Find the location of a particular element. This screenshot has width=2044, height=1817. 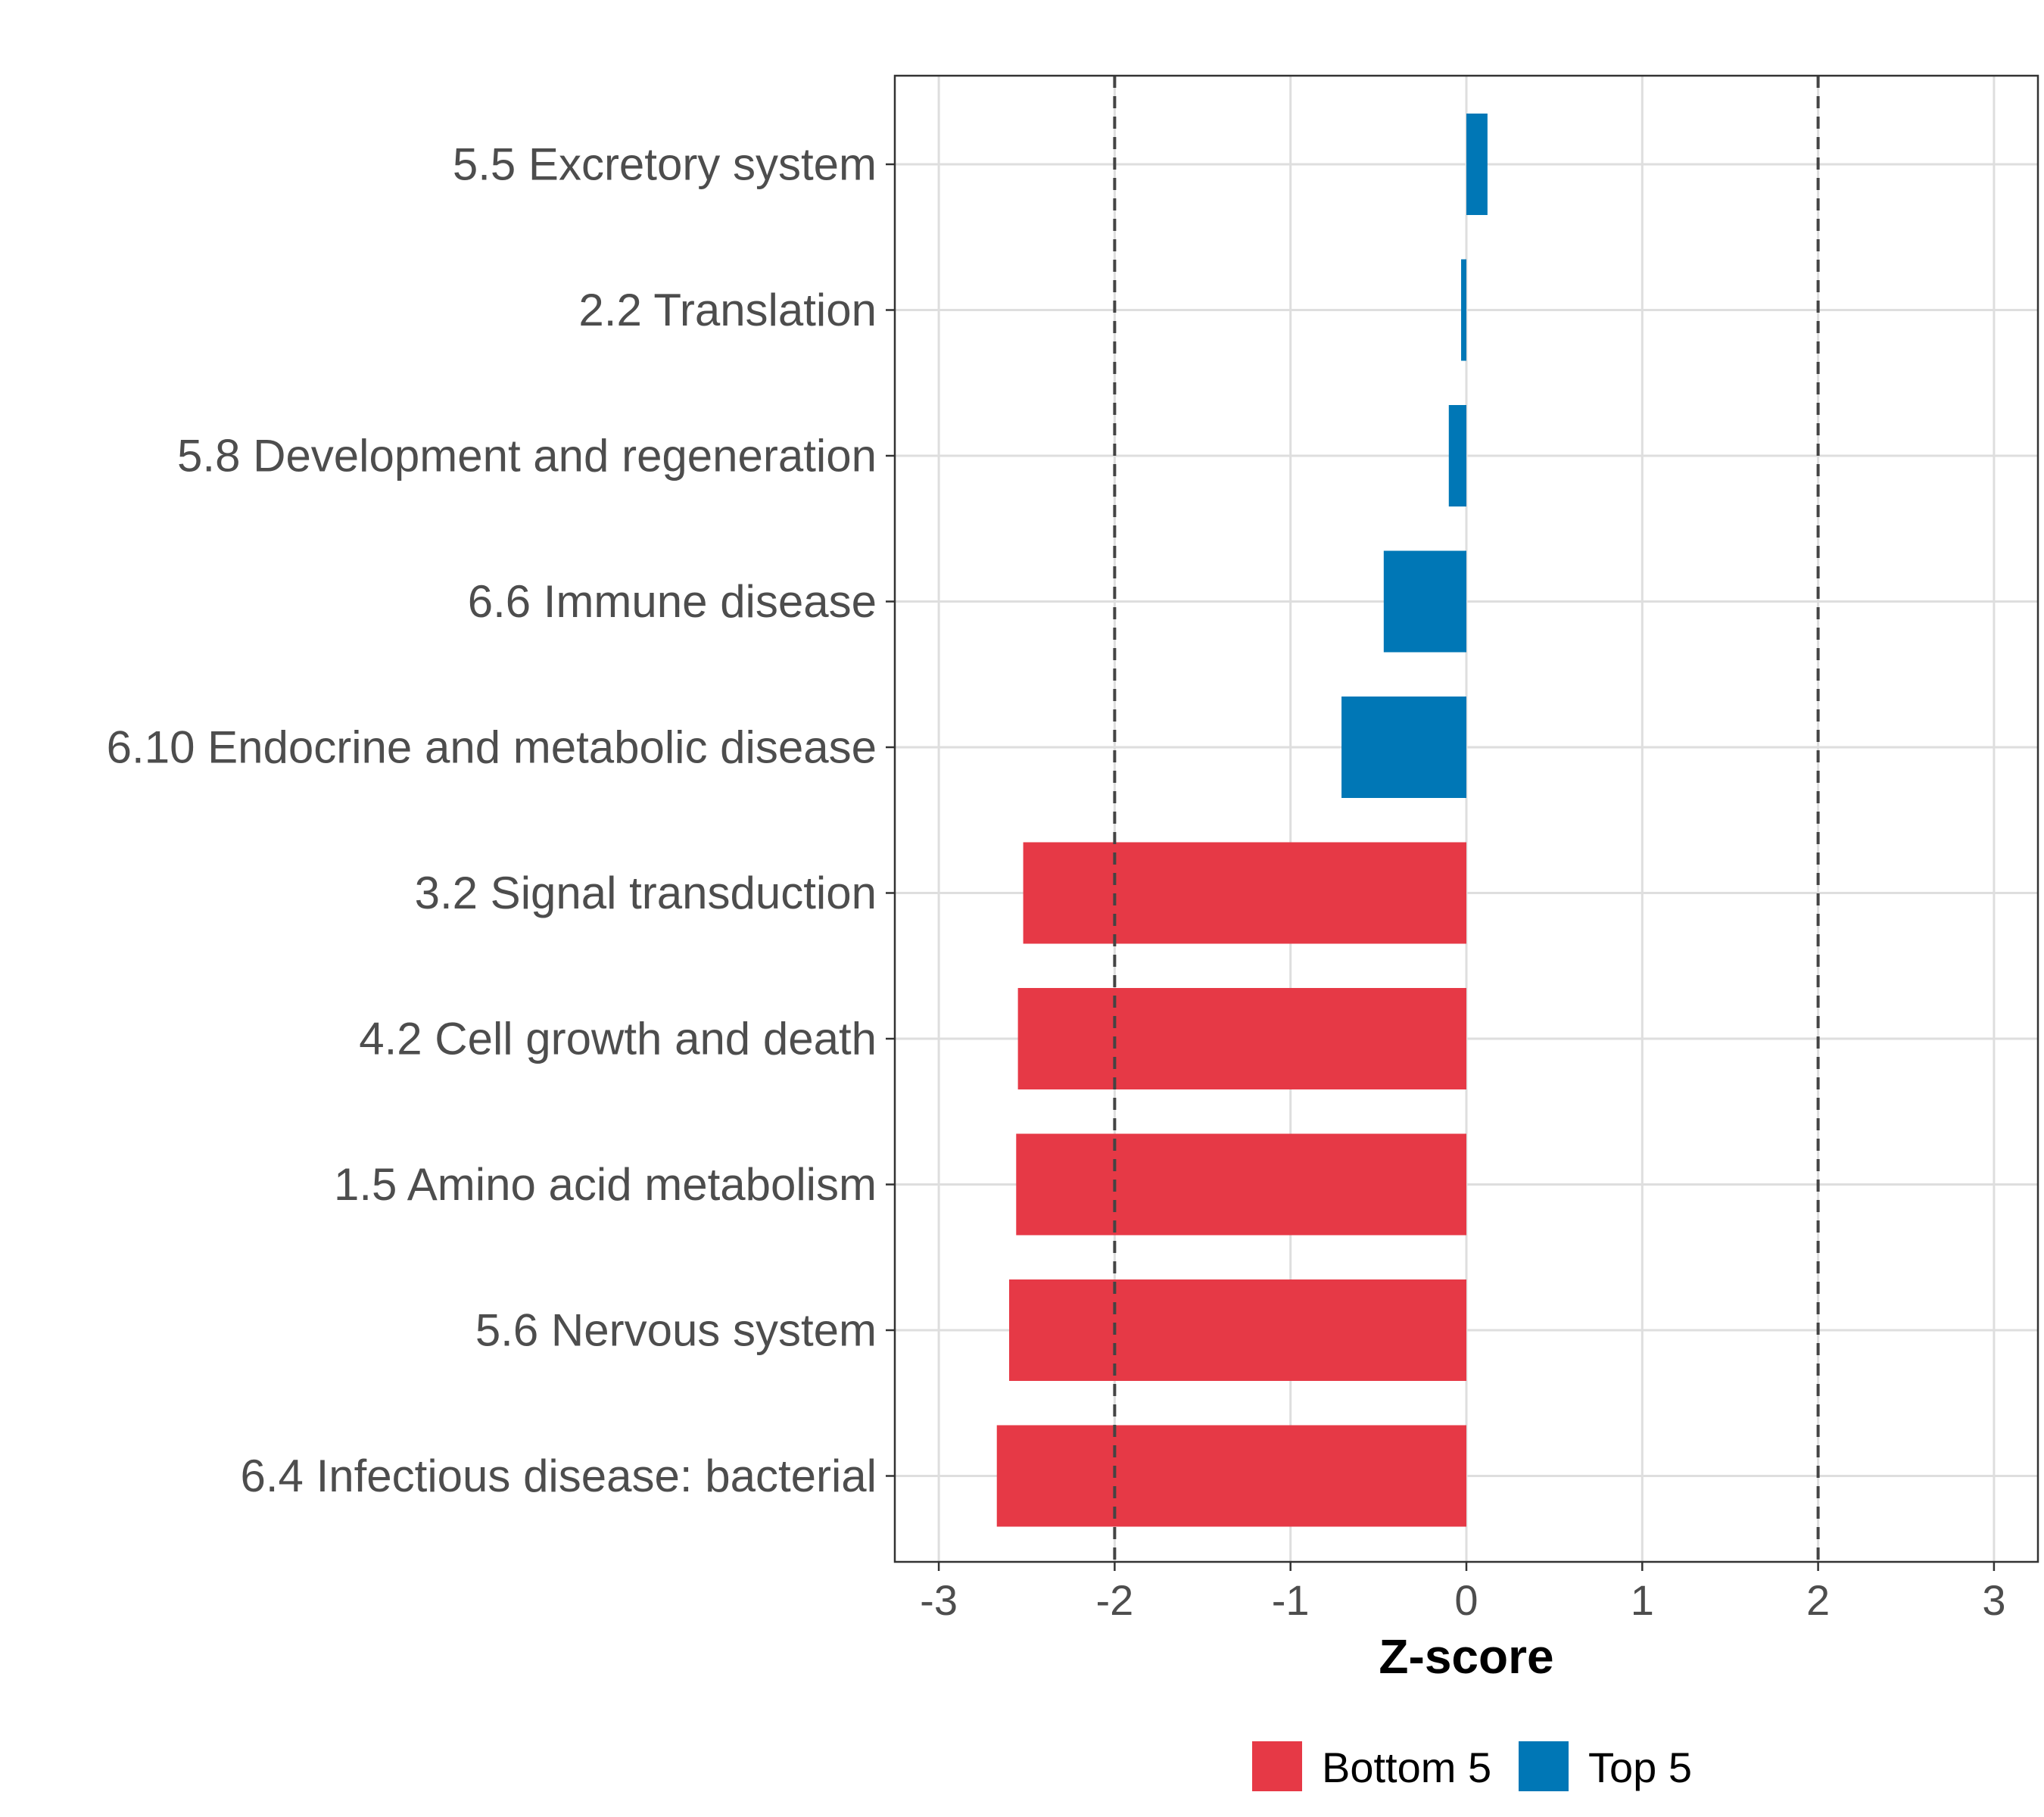

category-label-5-5-excretory-system: 5.5 Excretory system is located at coordinates (665, 164).